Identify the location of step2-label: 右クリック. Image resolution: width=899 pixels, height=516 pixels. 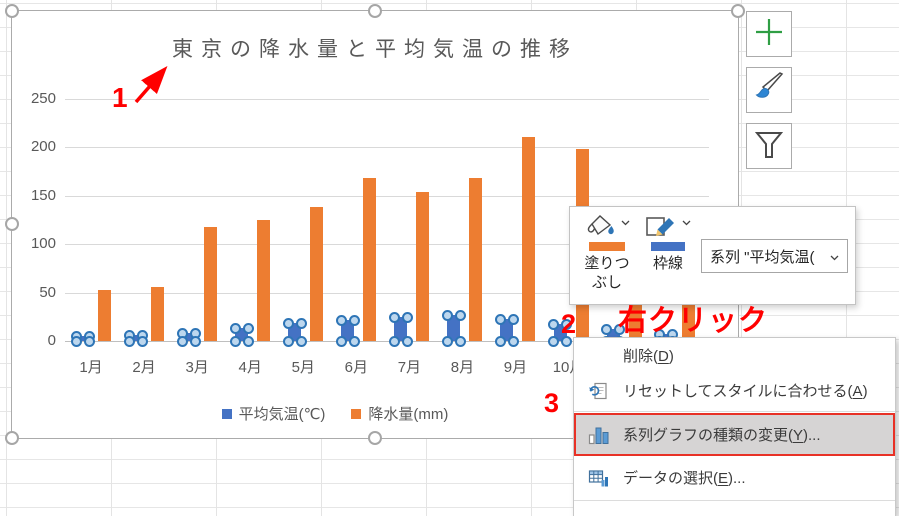
(693, 321).